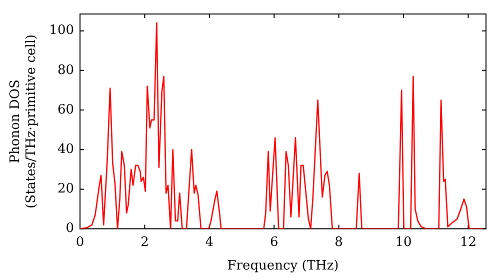  I want to click on y-tick-label: 20, so click(65, 189).